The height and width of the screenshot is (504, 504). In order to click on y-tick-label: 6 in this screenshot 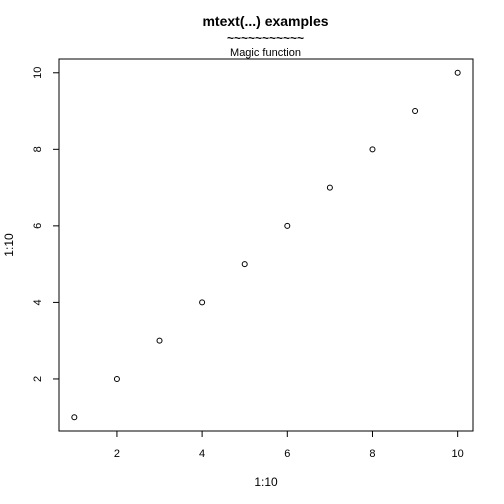, I will do `click(38, 226)`.